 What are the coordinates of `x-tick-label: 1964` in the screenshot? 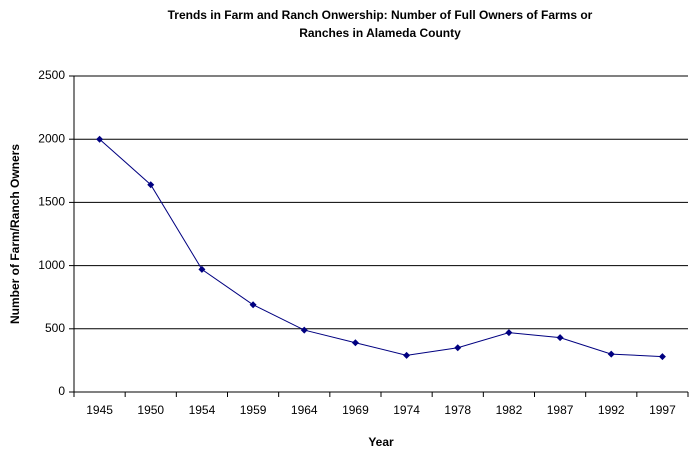 It's located at (304, 410).